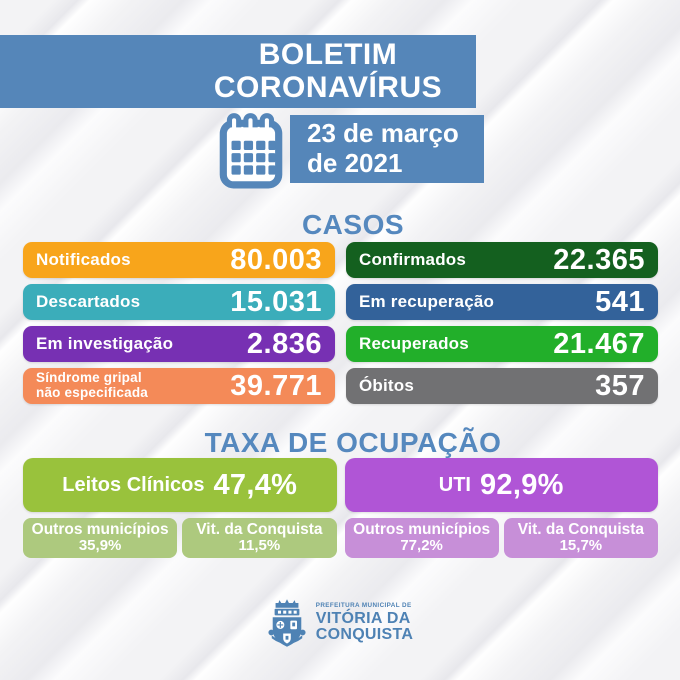  I want to click on date-banner: 23 de março de 2021, so click(387, 149).